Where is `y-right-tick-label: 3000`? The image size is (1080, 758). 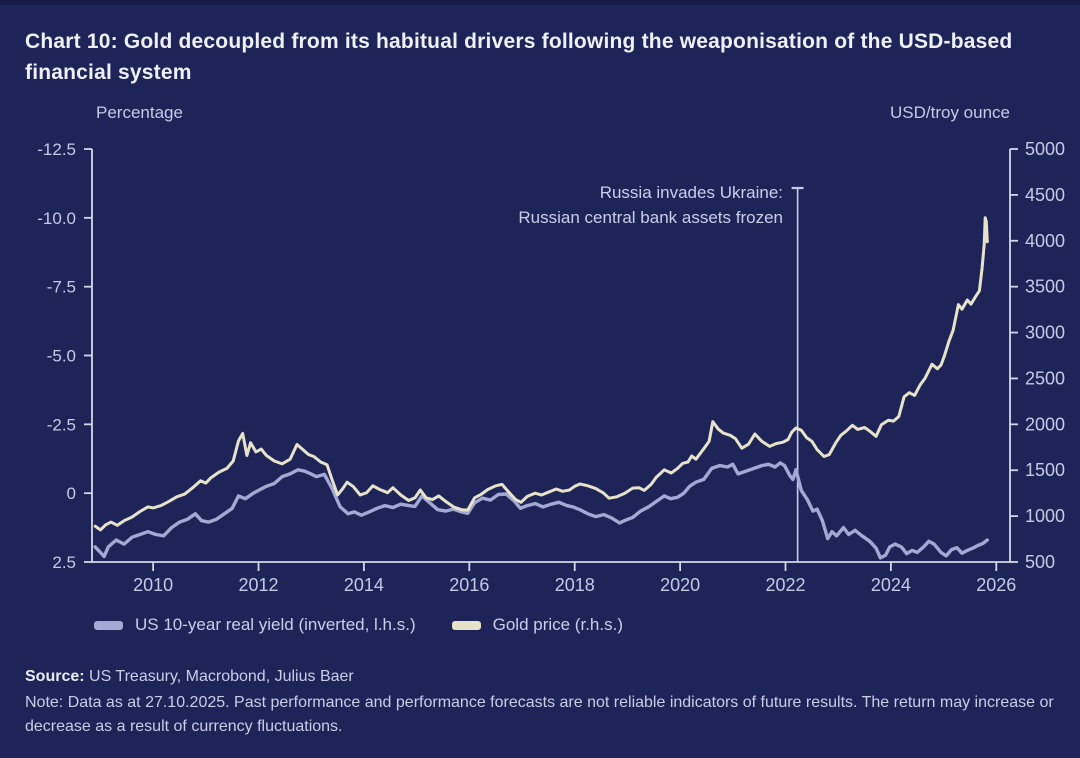 y-right-tick-label: 3000 is located at coordinates (1045, 333).